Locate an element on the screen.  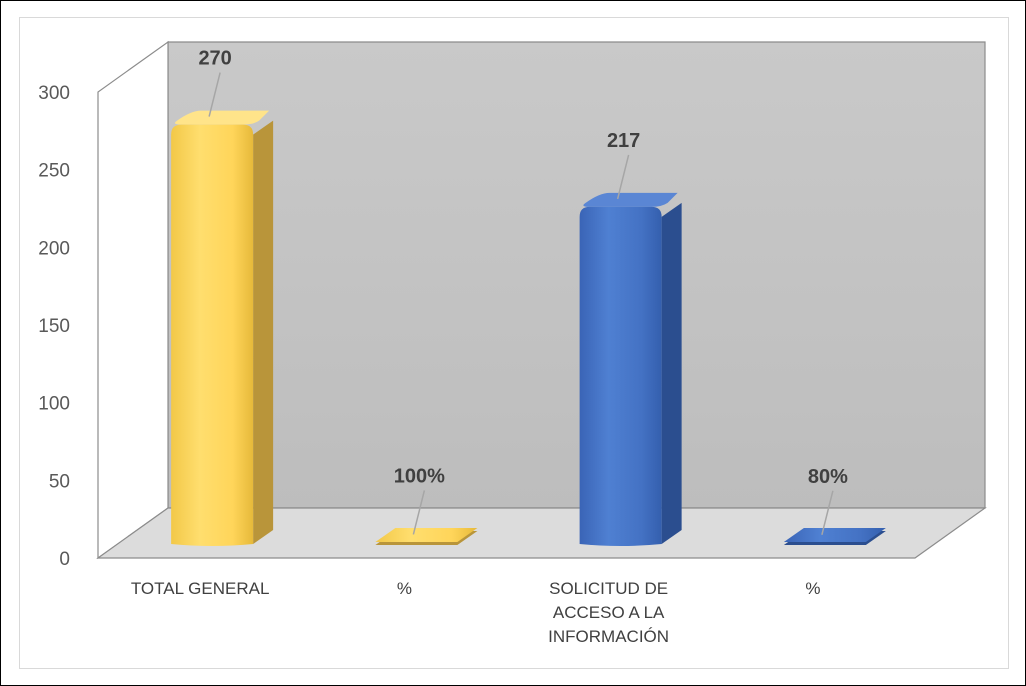
data-label: 270 is located at coordinates (214, 59).